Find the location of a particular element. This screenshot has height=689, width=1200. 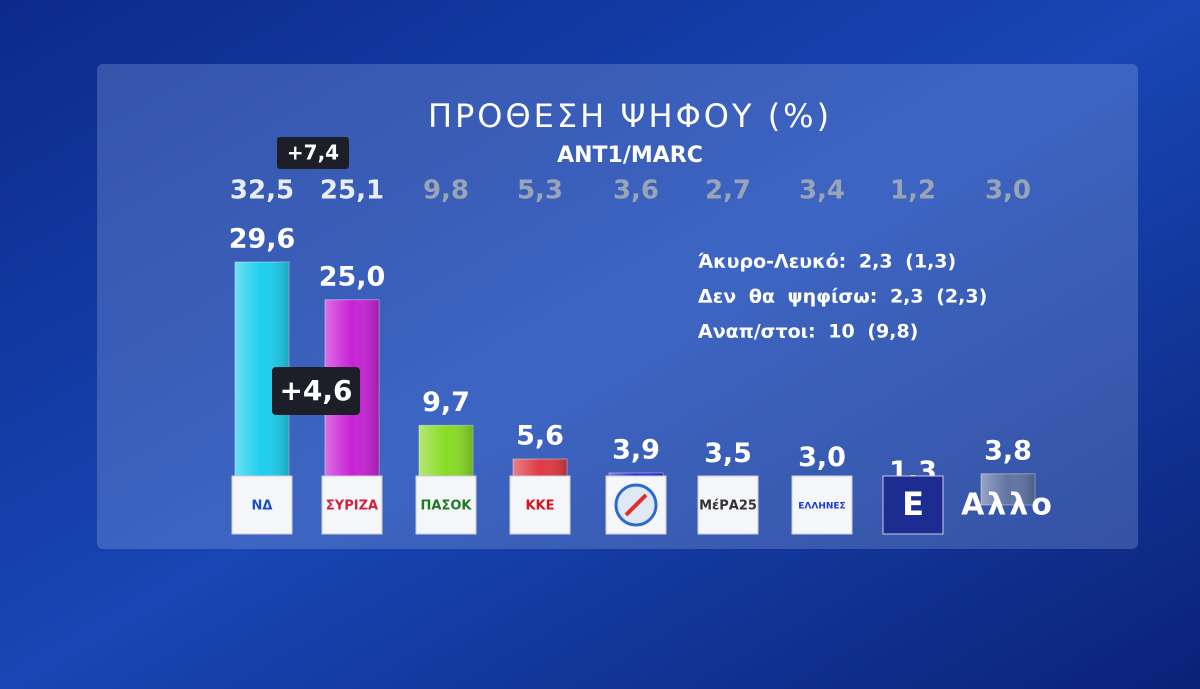

previous-value: 1,2 is located at coordinates (913, 191).